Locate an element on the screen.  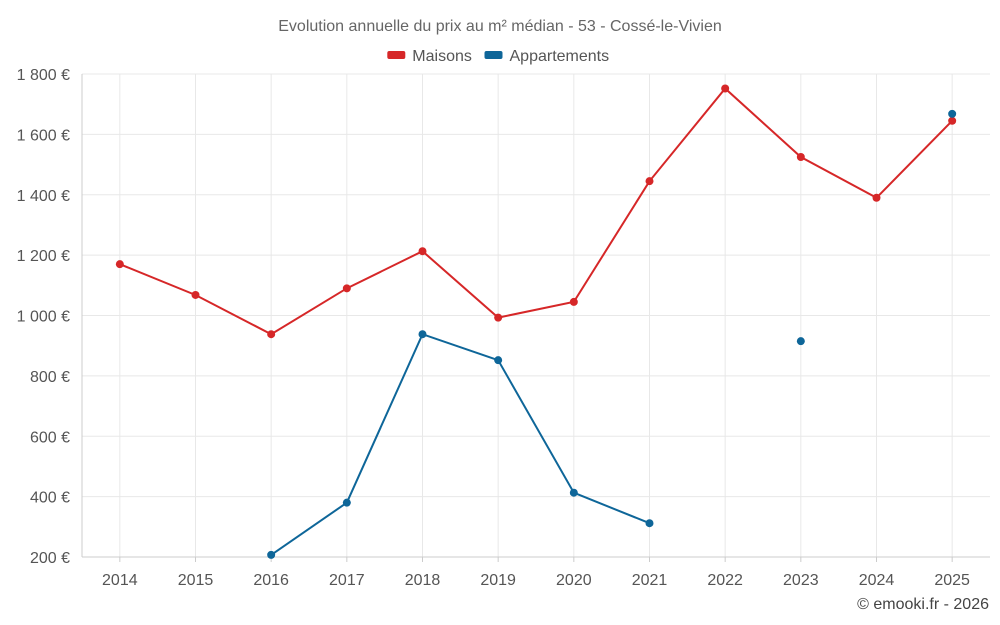
x-tick-label: 2025 is located at coordinates (952, 580).